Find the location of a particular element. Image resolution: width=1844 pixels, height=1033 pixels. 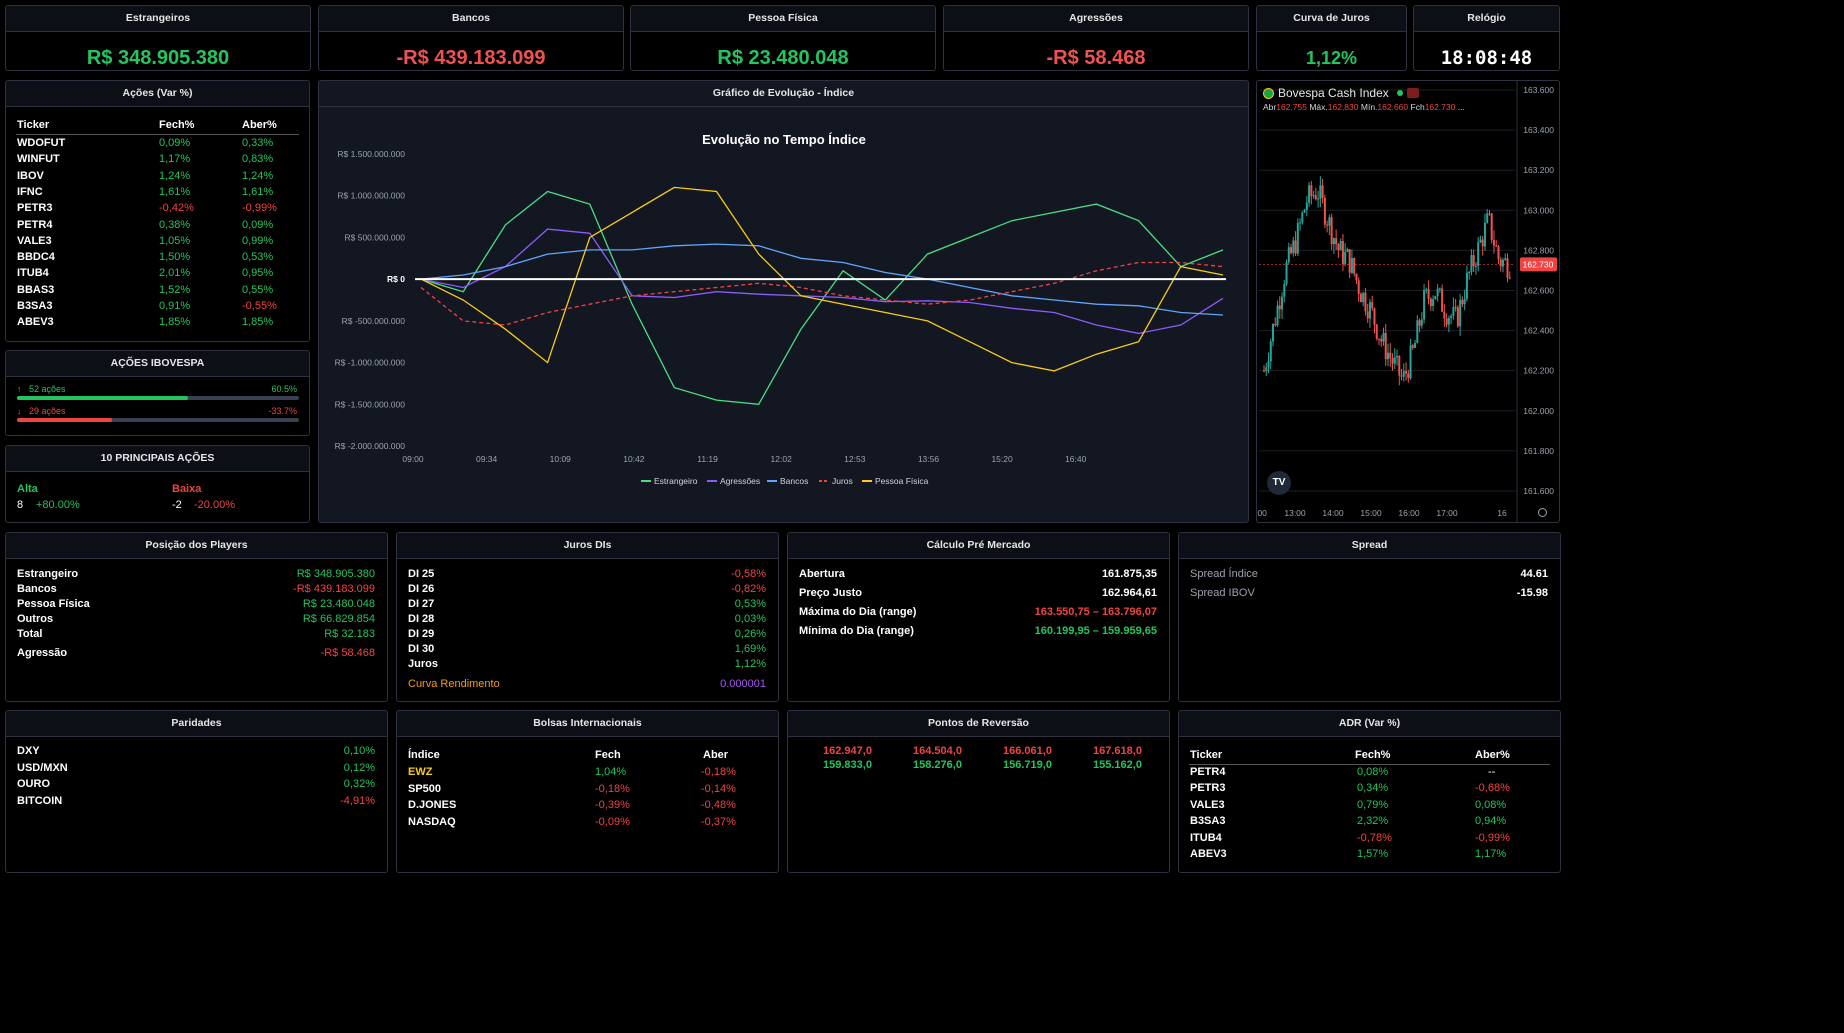

table-row: ITUB4 2,01% 0,95% is located at coordinates (157, 275).